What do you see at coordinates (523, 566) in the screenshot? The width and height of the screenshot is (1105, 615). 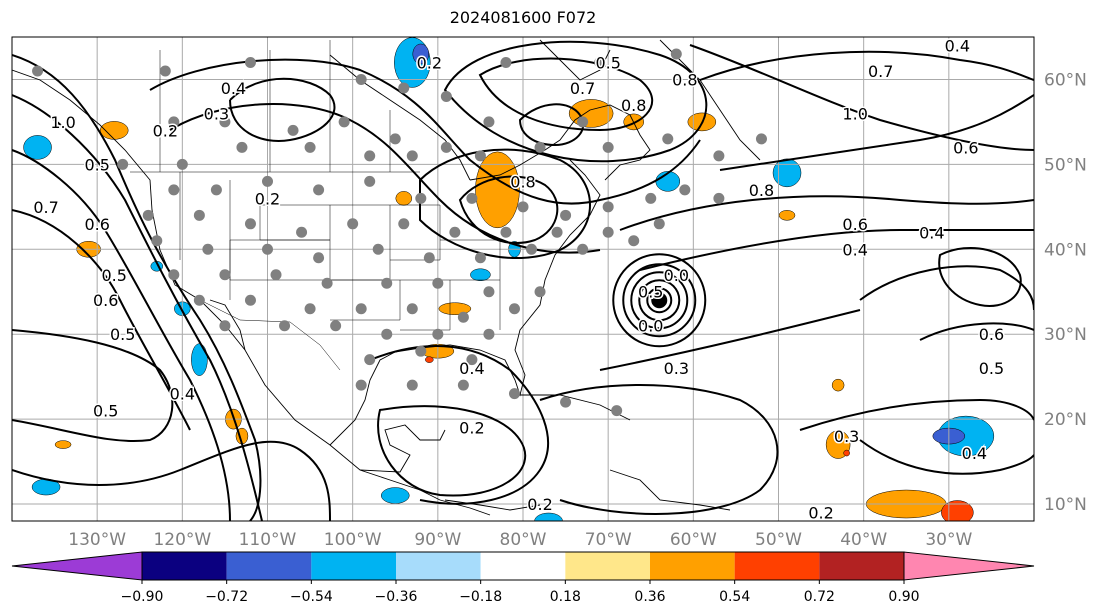 I see `colorbar` at bounding box center [523, 566].